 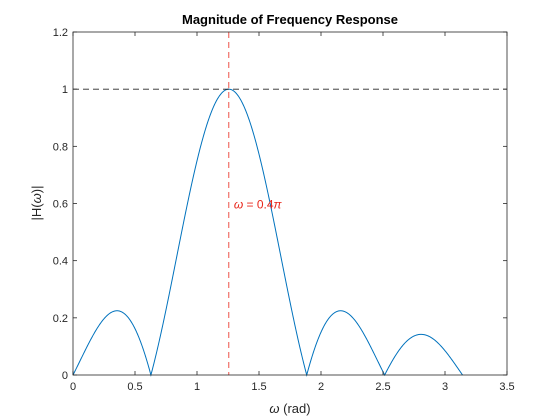 What do you see at coordinates (65, 90) in the screenshot?
I see `y-tick-label: 1` at bounding box center [65, 90].